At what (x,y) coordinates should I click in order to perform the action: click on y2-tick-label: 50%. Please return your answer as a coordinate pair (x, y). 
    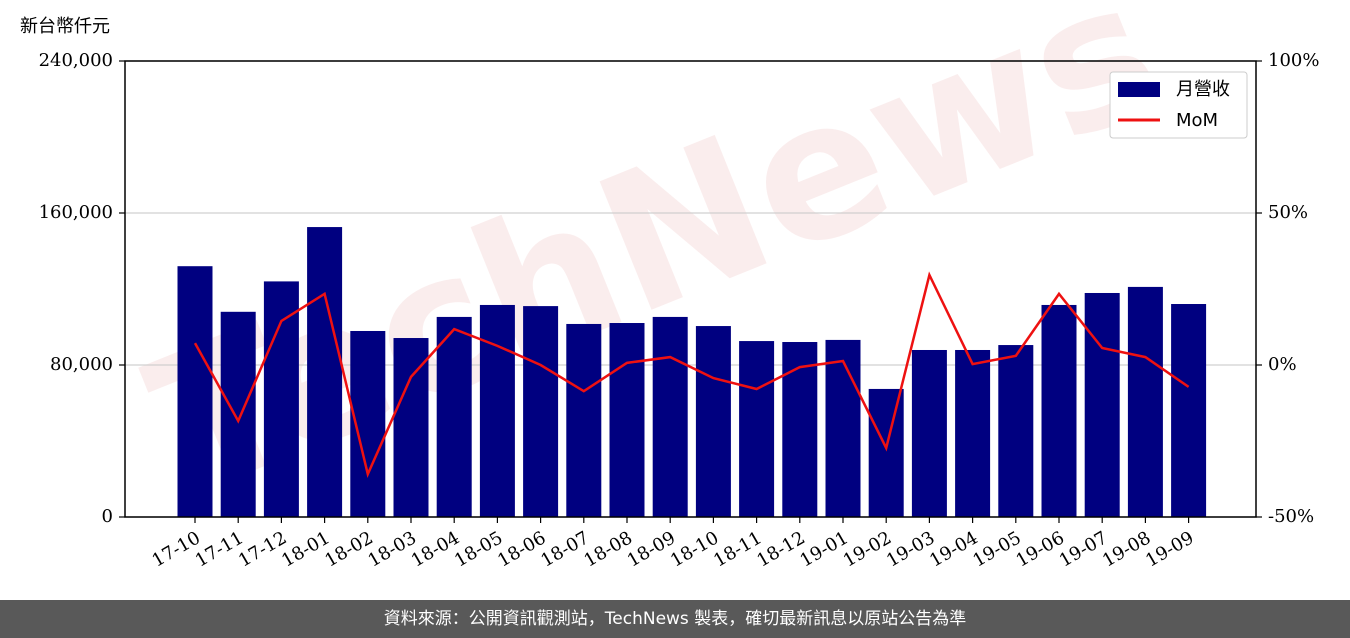
    Looking at the image, I should click on (1288, 212).